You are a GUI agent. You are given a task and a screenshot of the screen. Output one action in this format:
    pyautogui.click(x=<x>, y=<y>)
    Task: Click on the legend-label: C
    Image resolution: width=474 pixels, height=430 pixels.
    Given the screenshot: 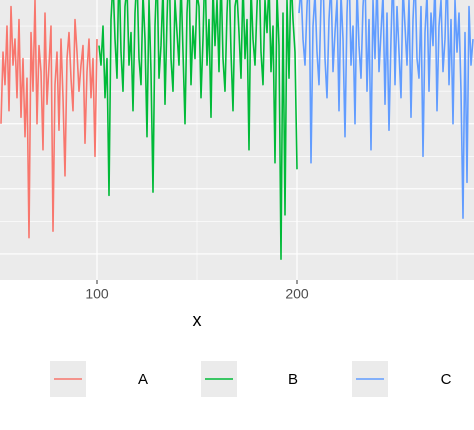 What is the action you would take?
    pyautogui.click(x=446, y=379)
    